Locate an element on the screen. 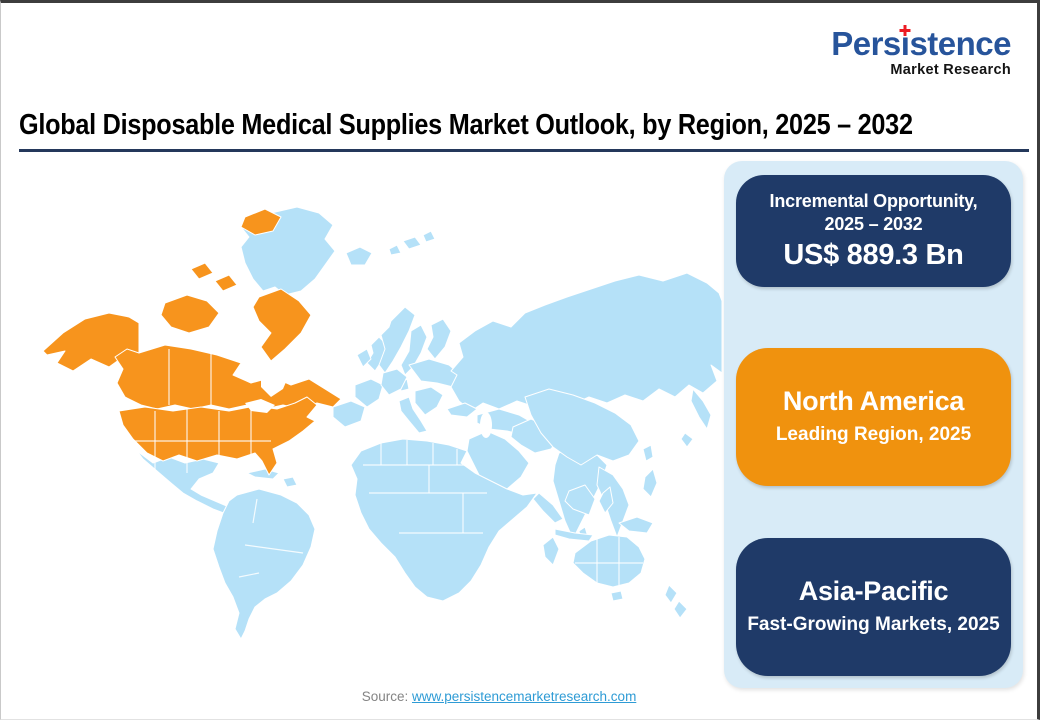 The image size is (1040, 720). opportunity-label-line1: Incremental Opportunity, is located at coordinates (873, 200).